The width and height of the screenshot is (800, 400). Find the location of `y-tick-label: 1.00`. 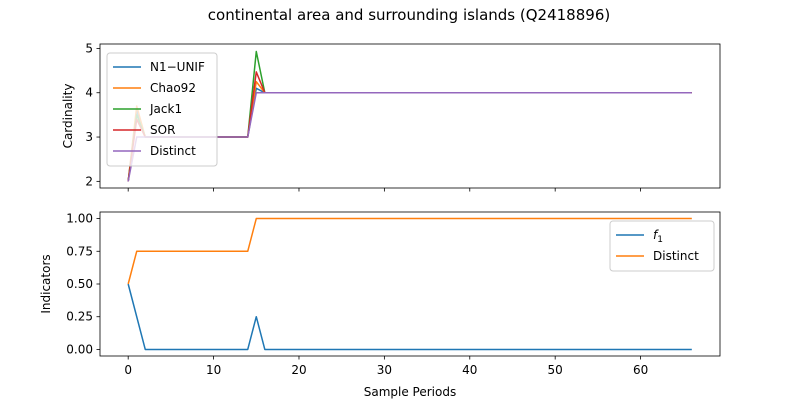

y-tick-label: 1.00 is located at coordinates (79, 219).